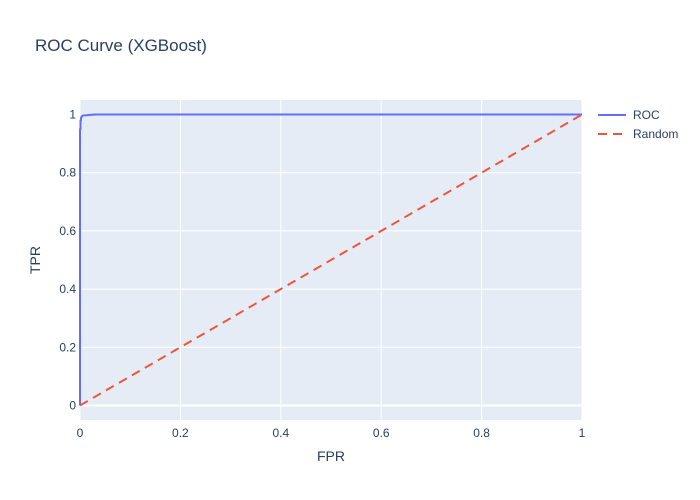 The height and width of the screenshot is (500, 700). I want to click on y-axis-label: TPR, so click(35, 260).